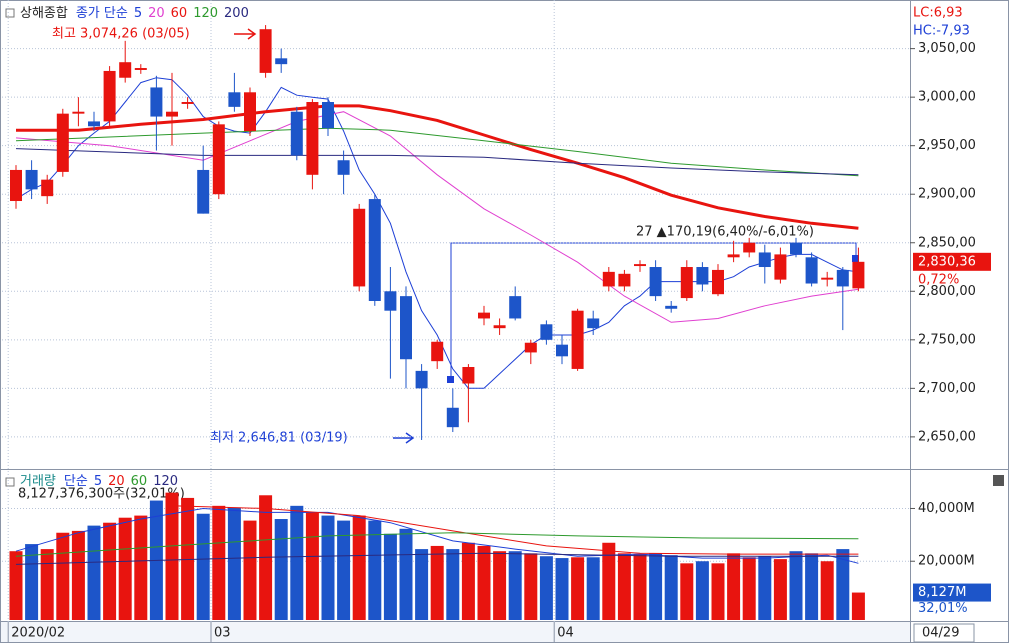 The height and width of the screenshot is (643, 1009). I want to click on low-label: 최저 2,646,81 (03/19), so click(279, 438).